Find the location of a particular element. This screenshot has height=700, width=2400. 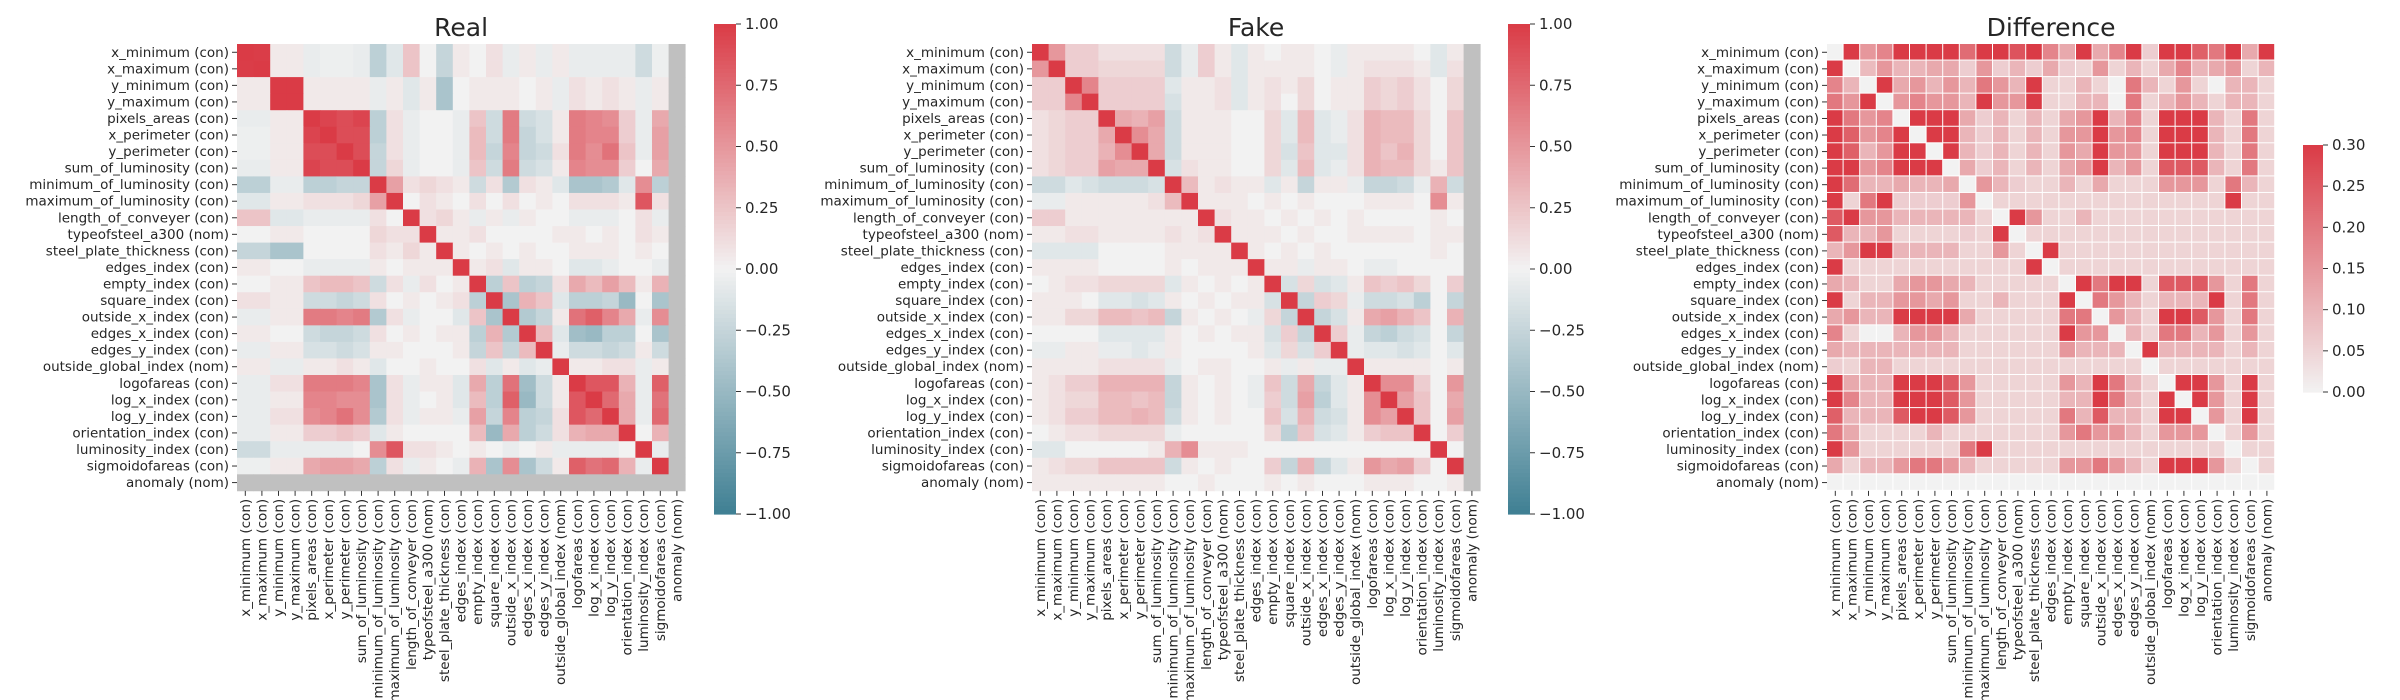

y-tick-label: outside_global_index (nom) is located at coordinates (1726, 367).